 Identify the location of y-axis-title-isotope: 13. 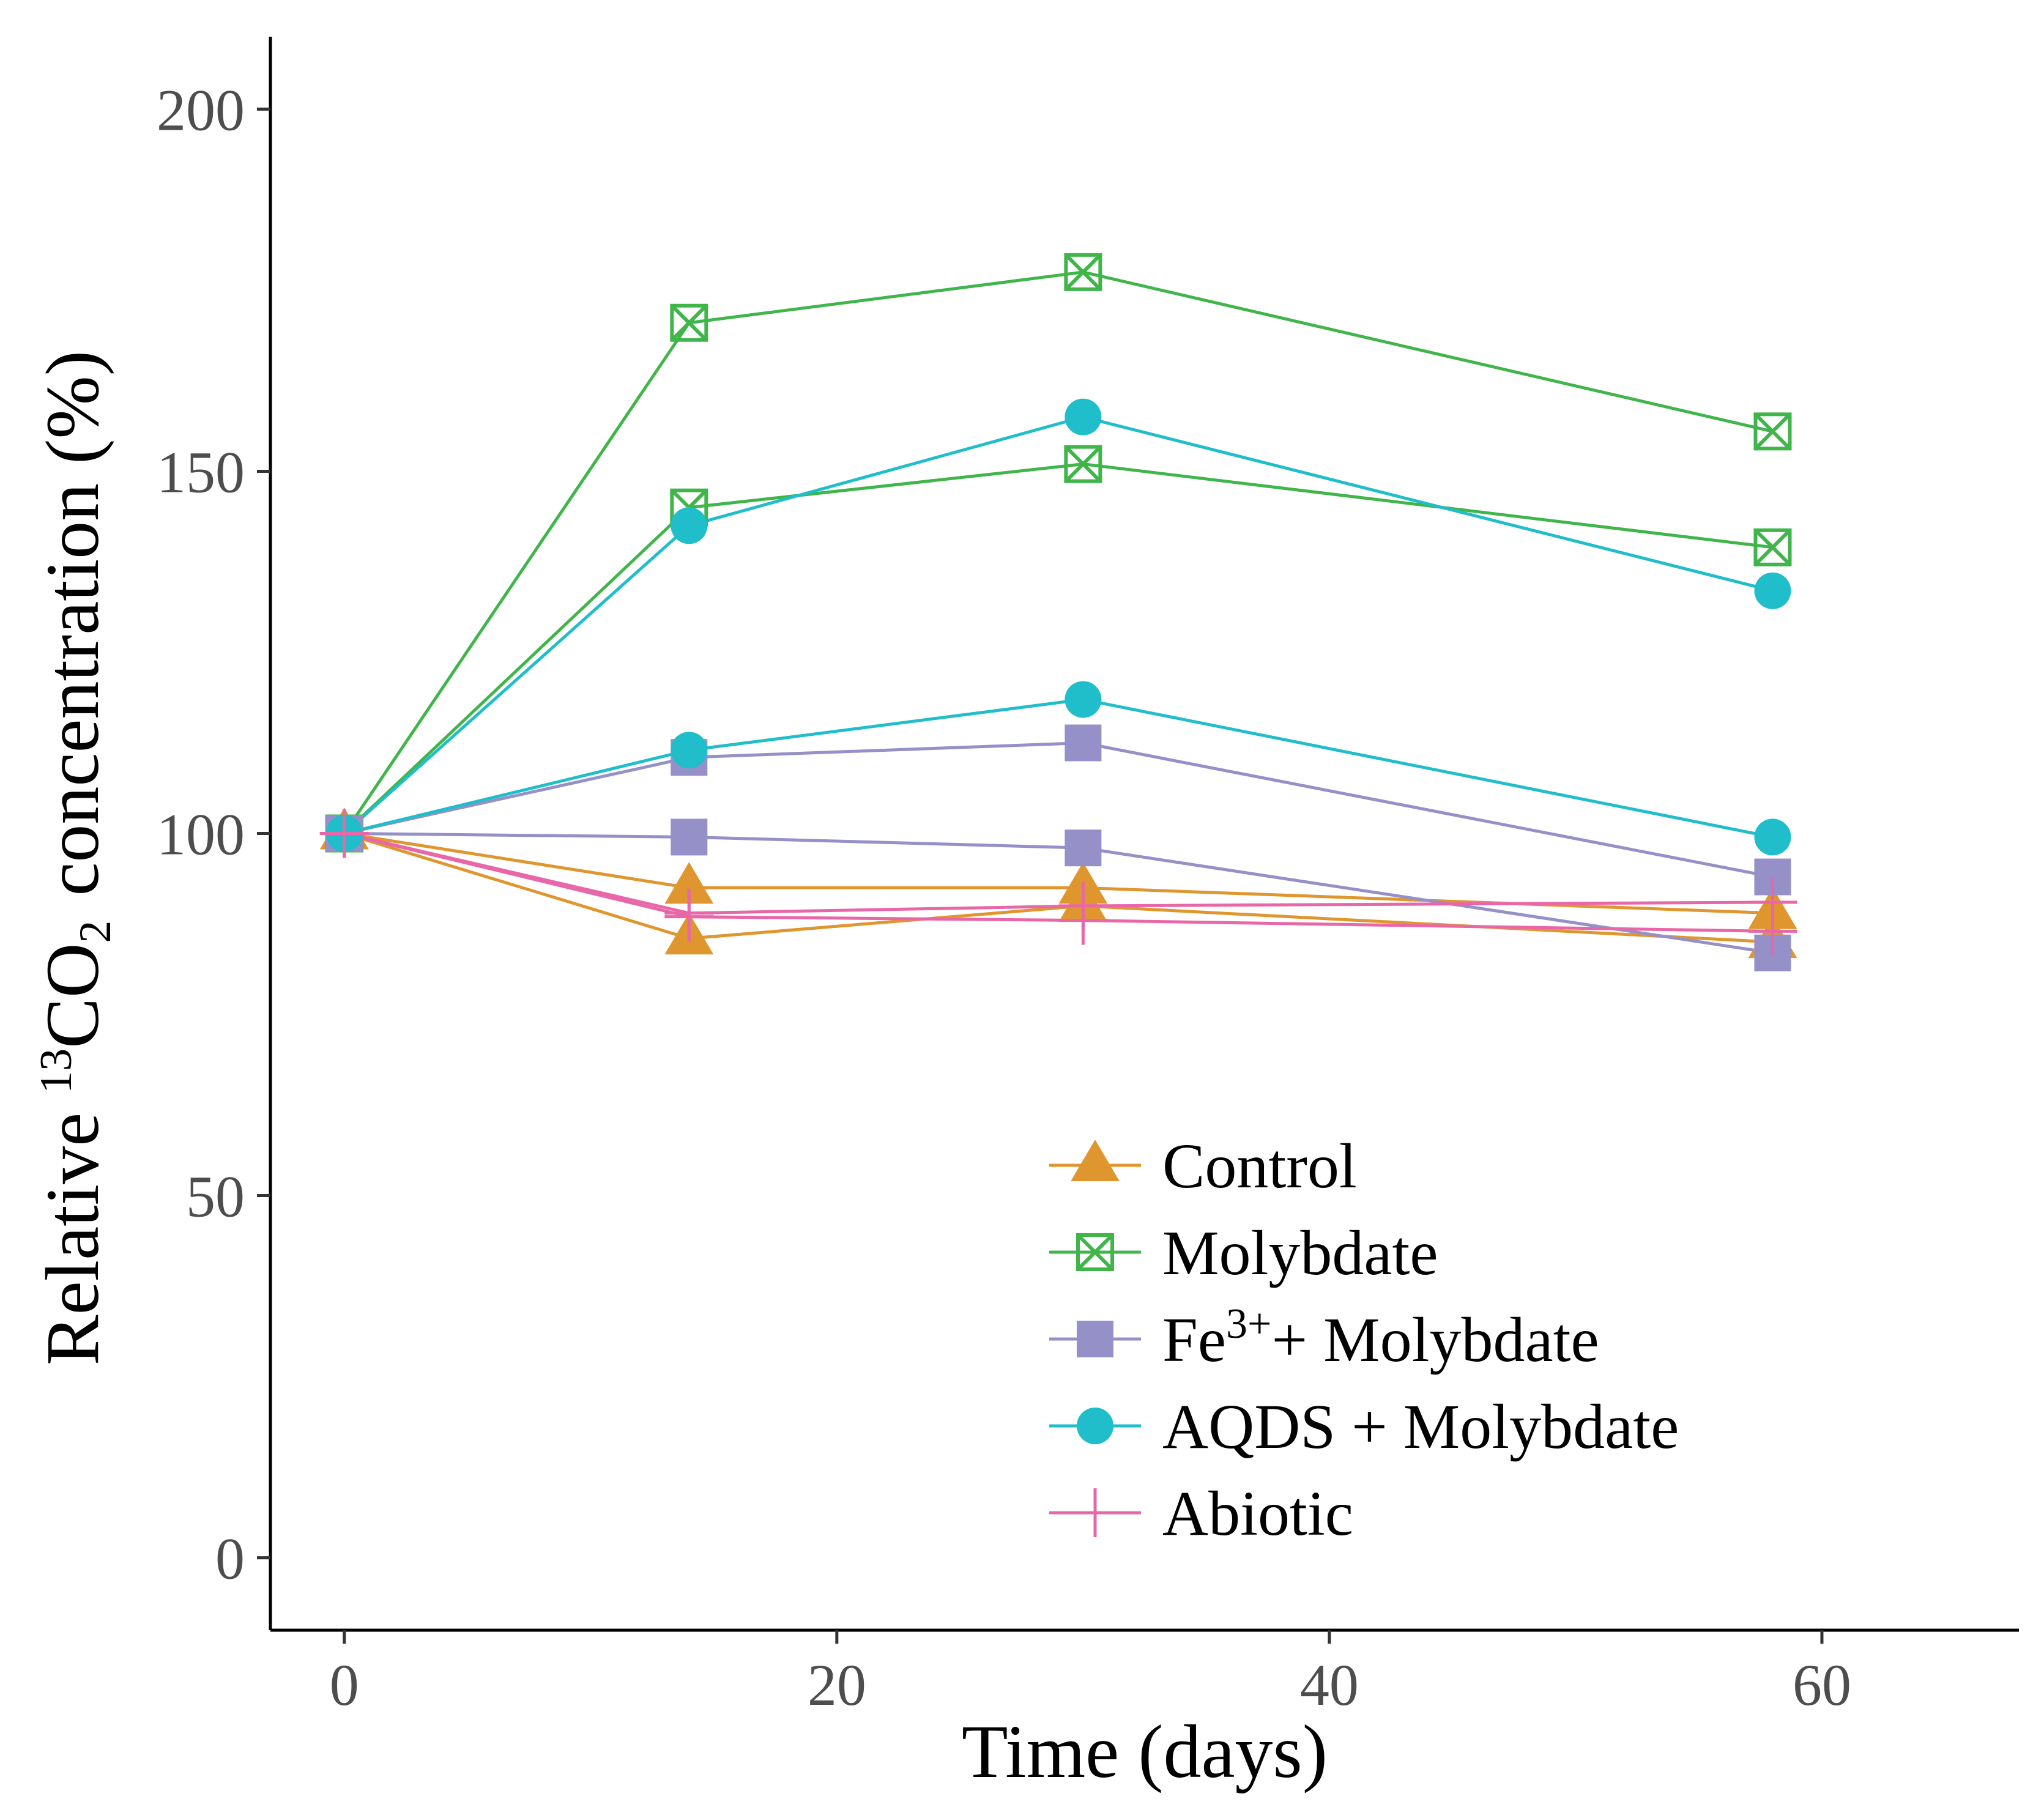
(56, 1071).